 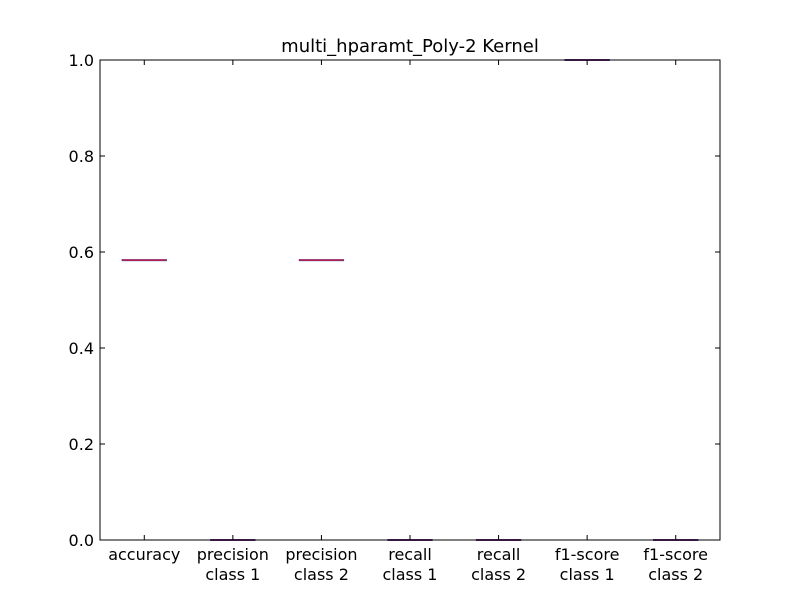 I want to click on chart-title: multi_hparamt_Poly-2 Kernel, so click(x=410, y=46).